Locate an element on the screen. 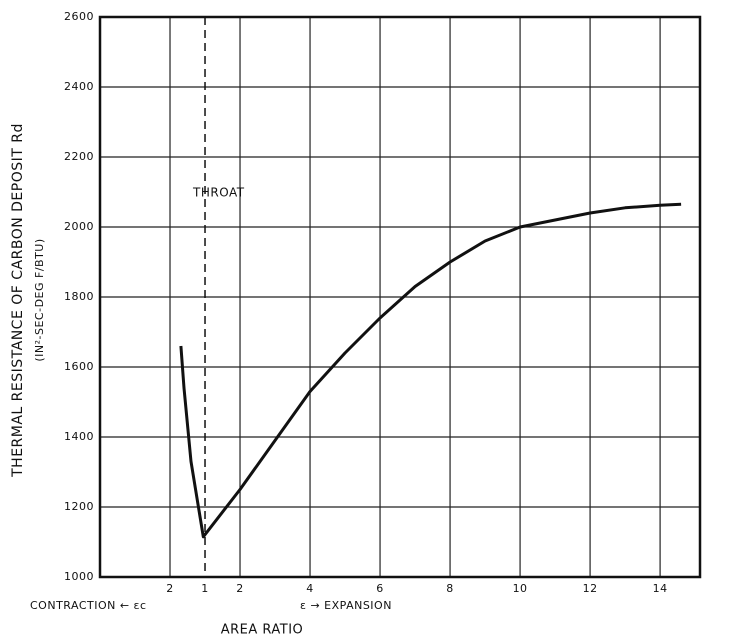  x-tick-label: 10 is located at coordinates (520, 588).